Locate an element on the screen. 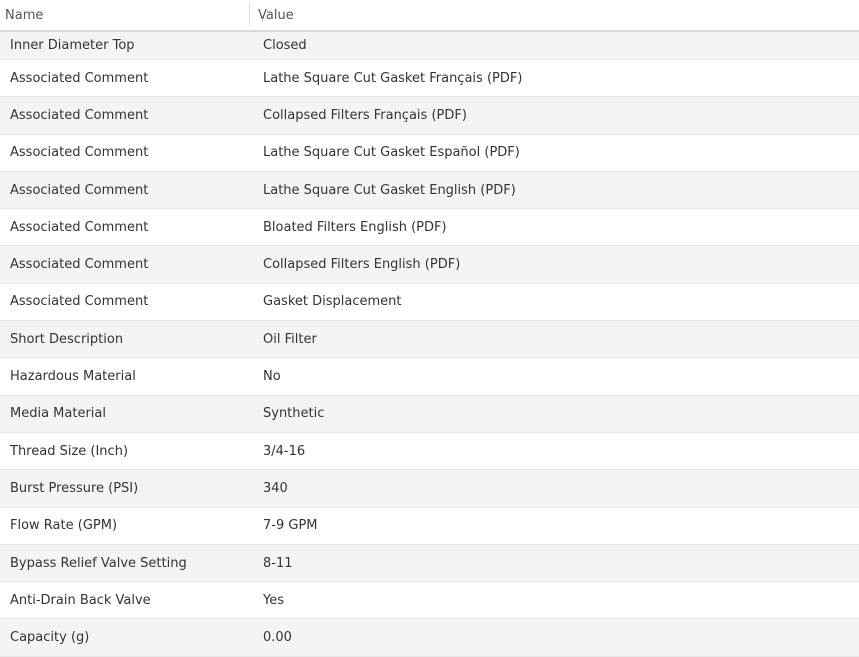  property-name: Thread Size (Inch) is located at coordinates (69, 451).